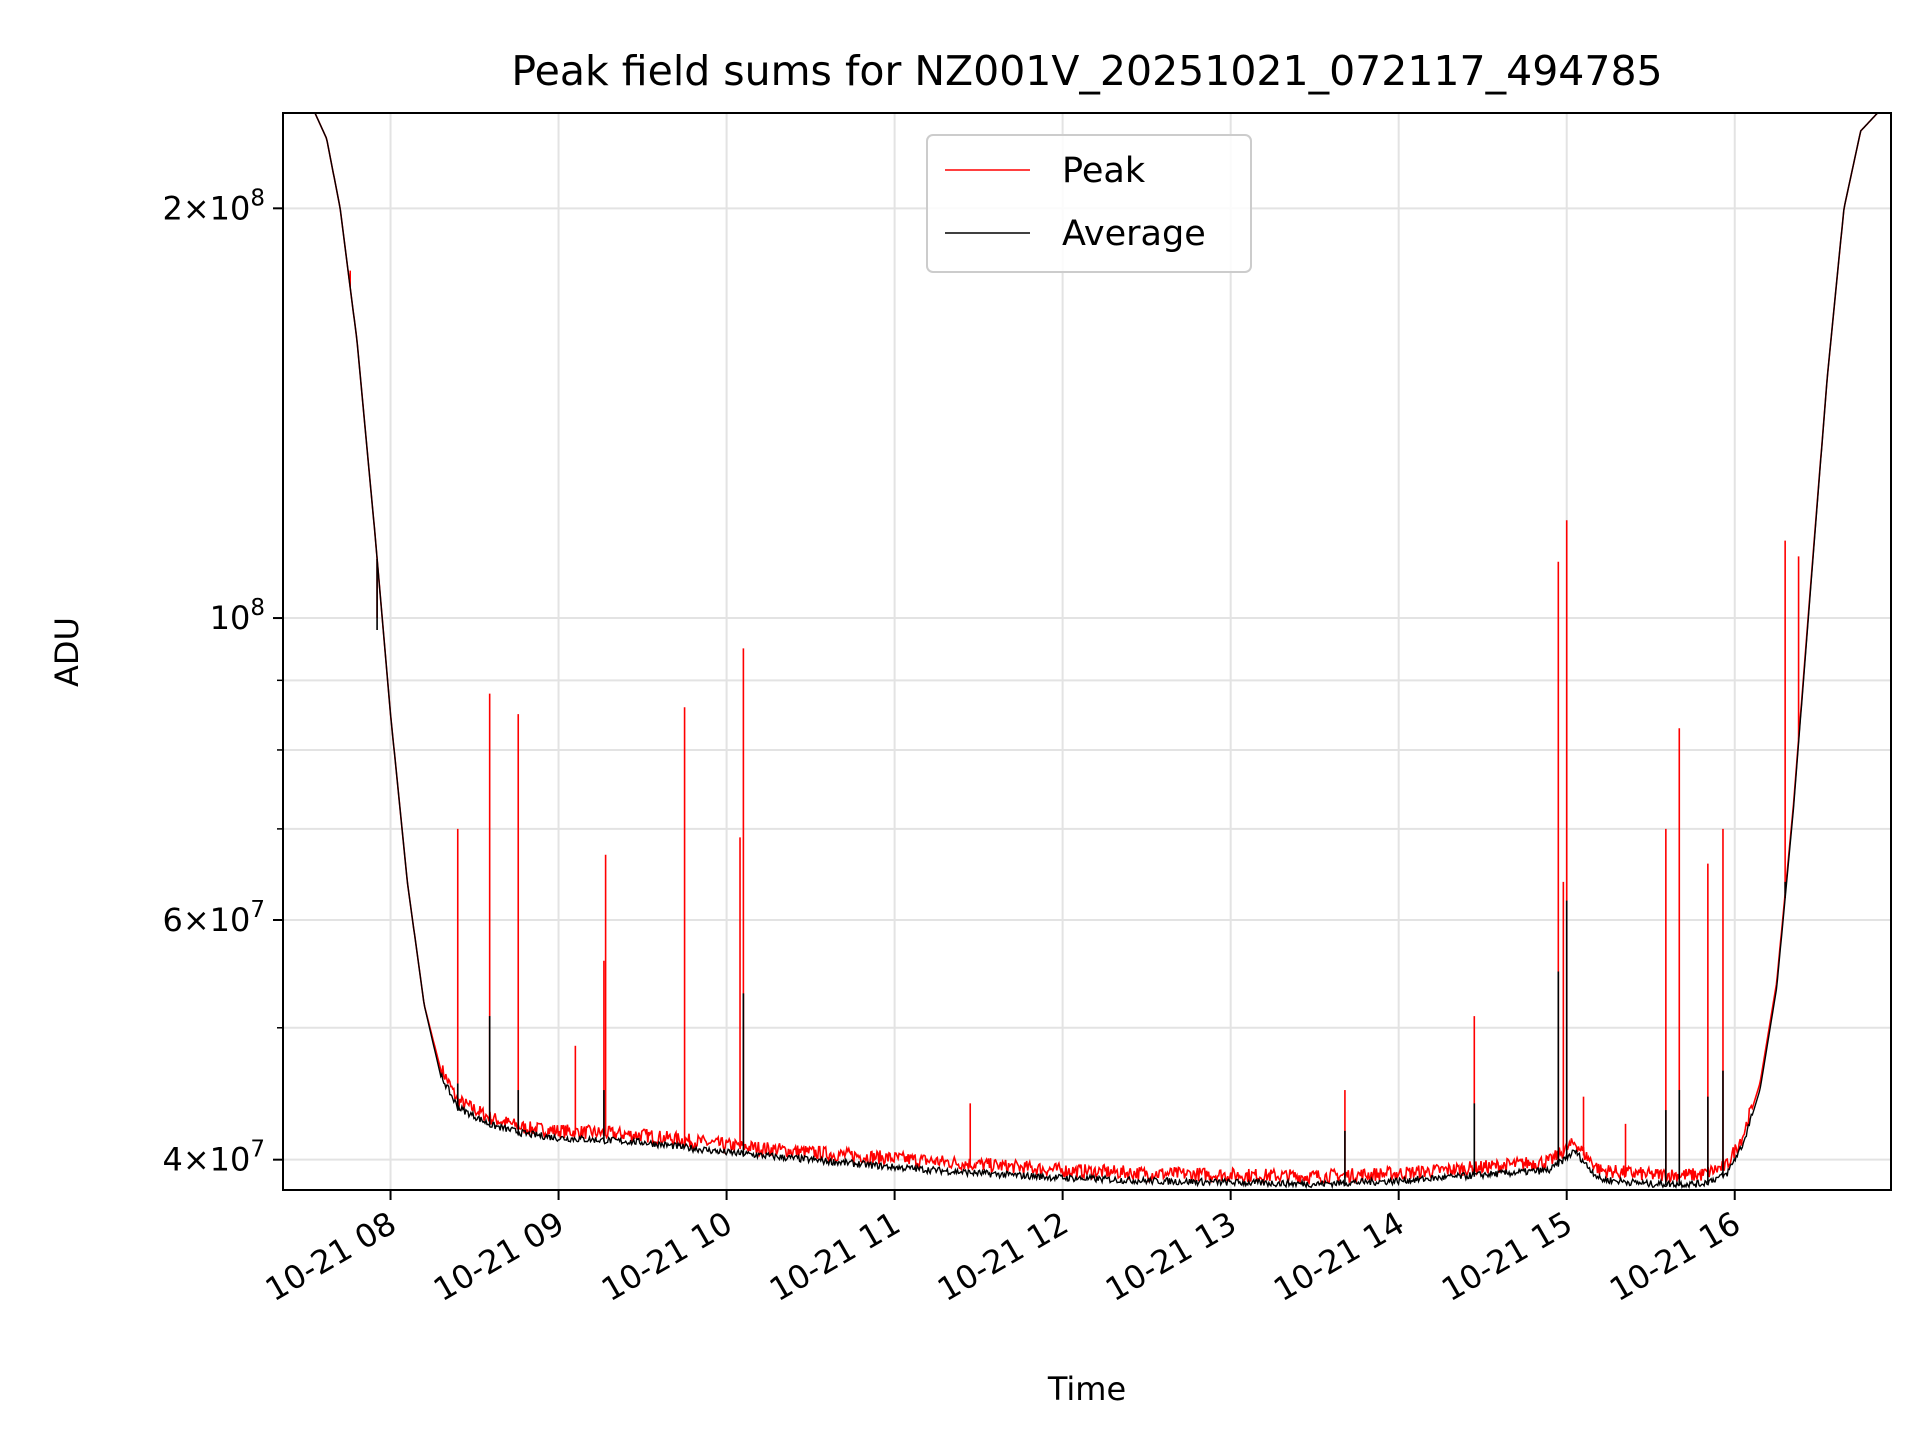  I want to click on y-axis-label: ADU, so click(67, 652).